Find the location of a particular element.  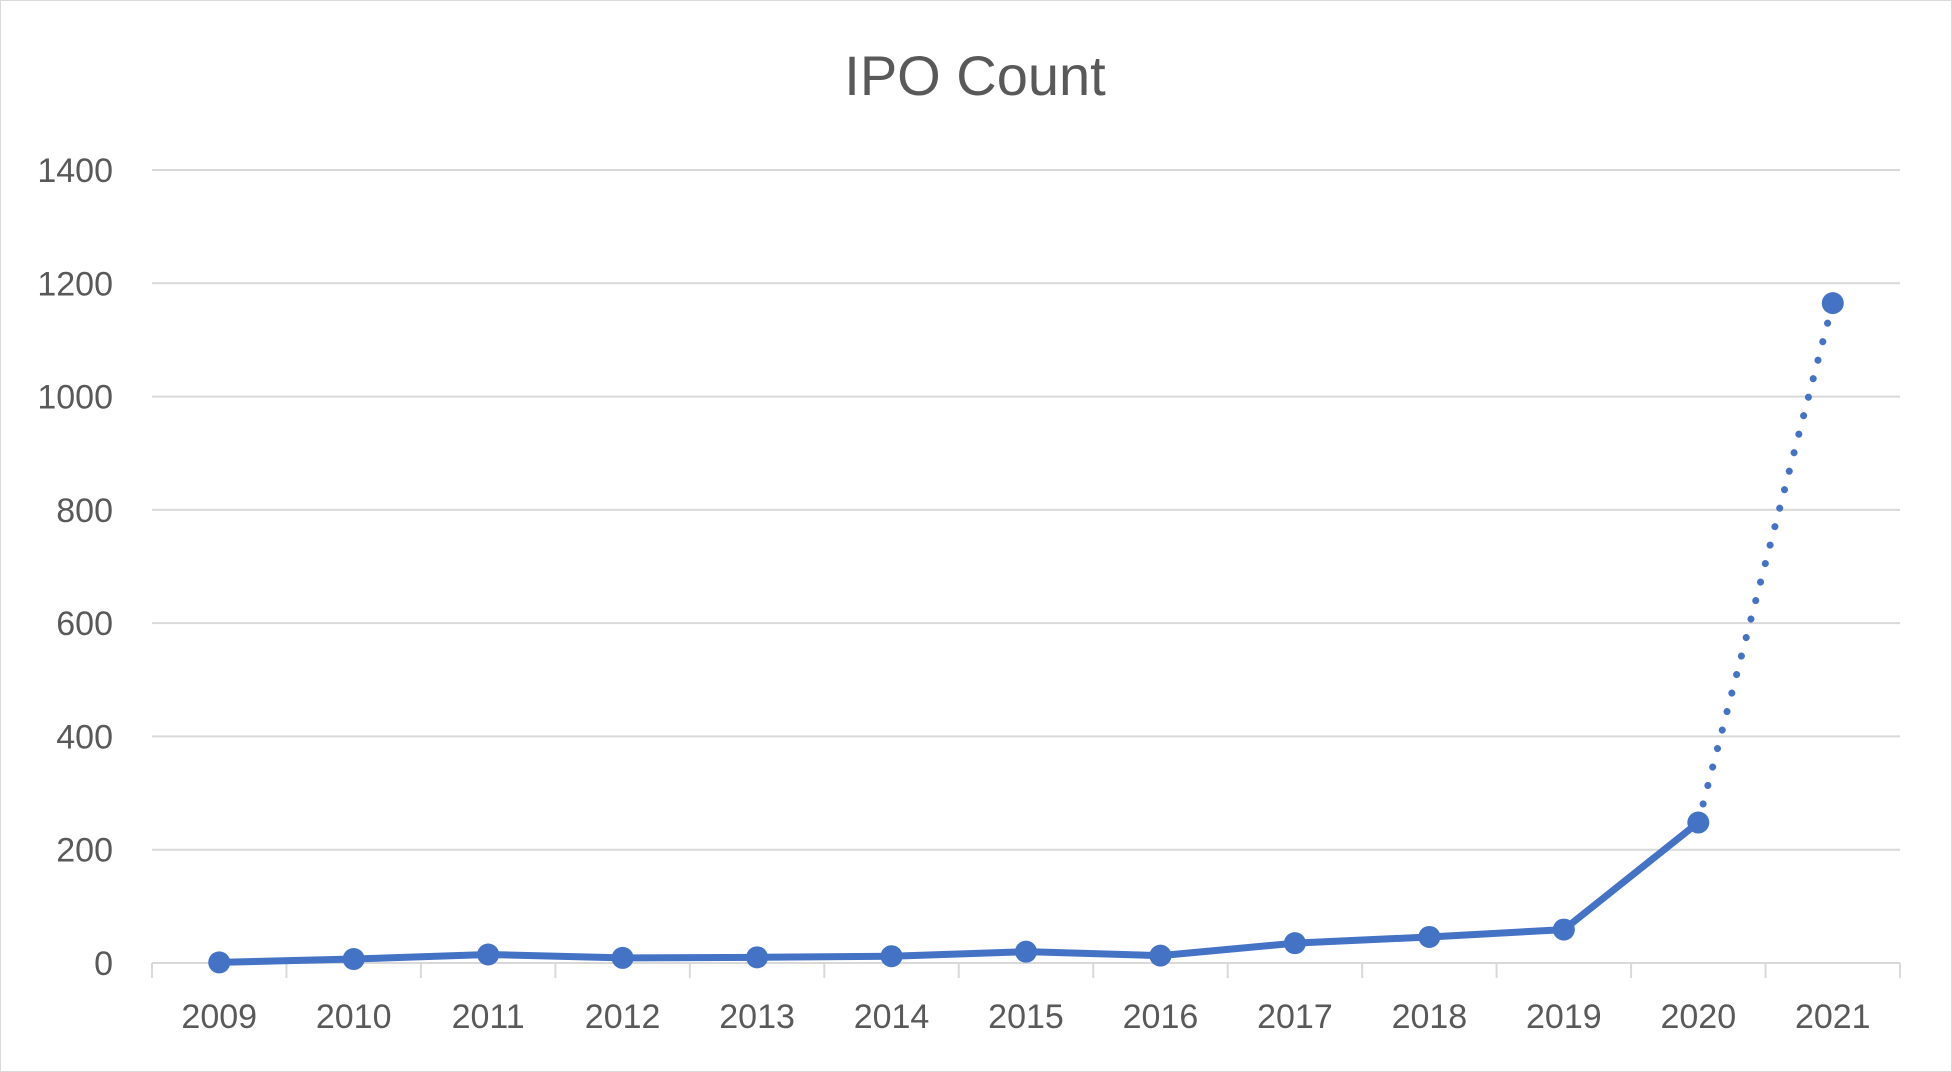

series-line-solid is located at coordinates (958, 892).